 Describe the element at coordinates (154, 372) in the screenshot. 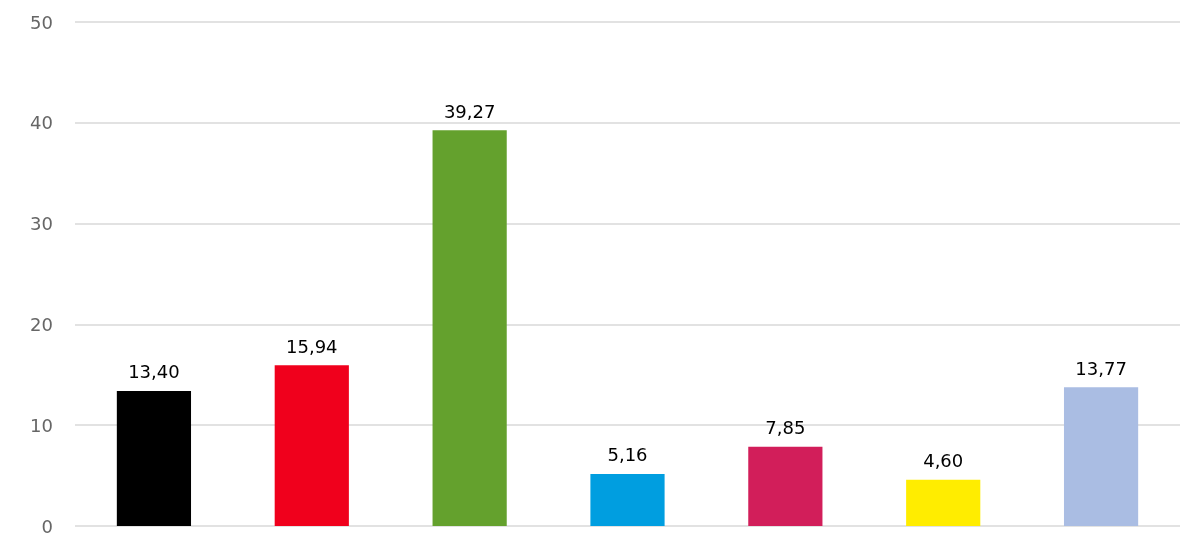

I see `data-label: 13,40` at that location.